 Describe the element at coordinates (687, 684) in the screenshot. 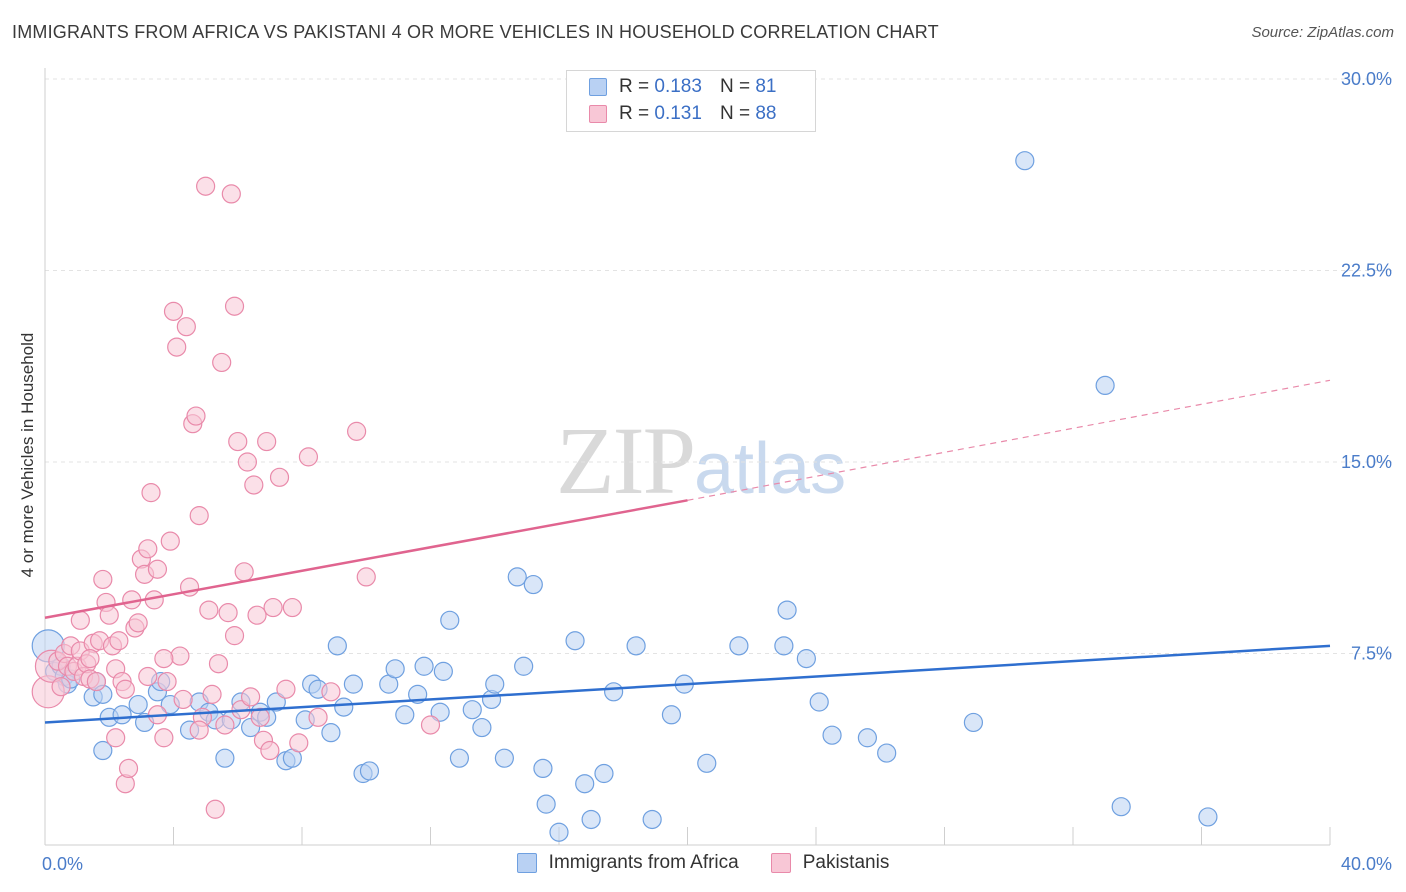

I see `africa-trend-line` at that location.